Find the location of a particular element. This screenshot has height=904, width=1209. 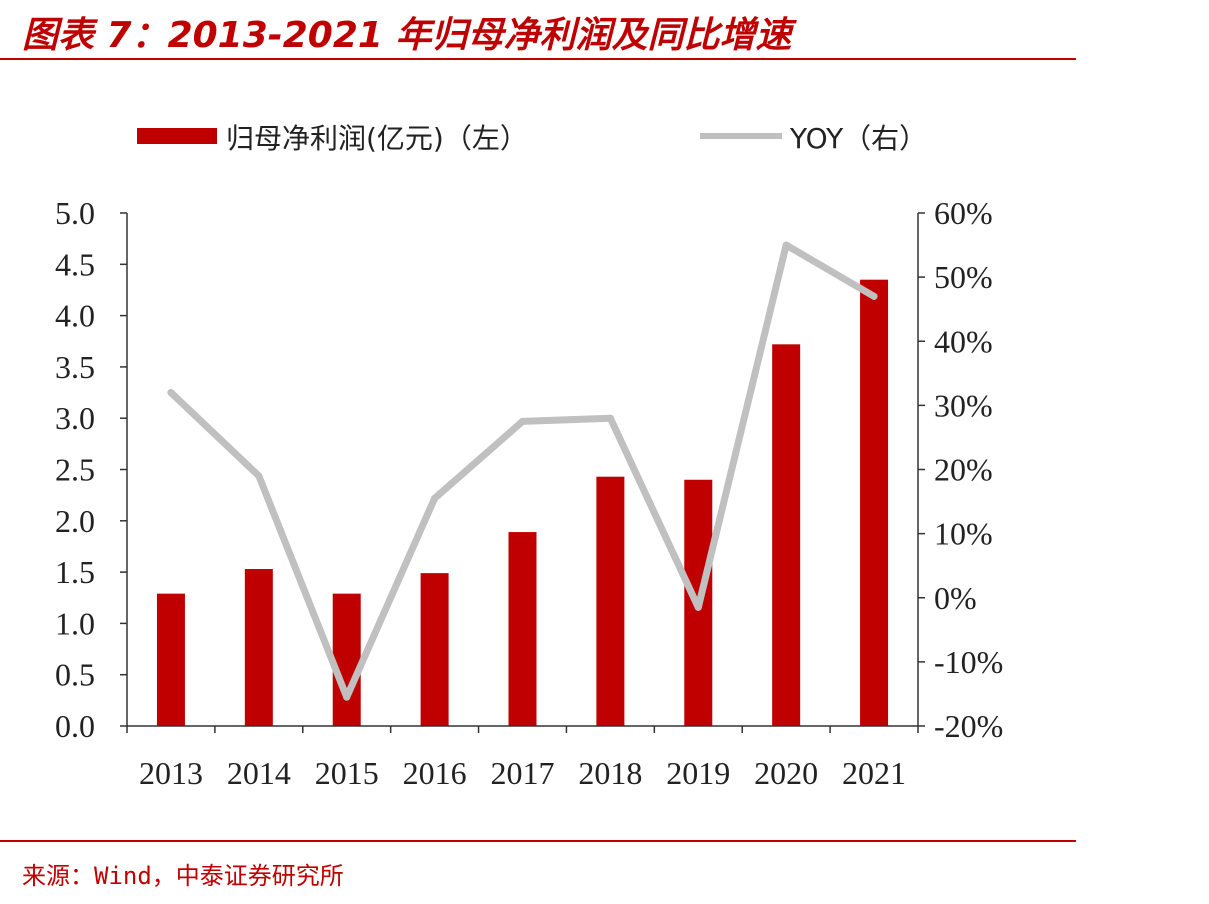

left-tick-label: 4.0 is located at coordinates (75, 316).